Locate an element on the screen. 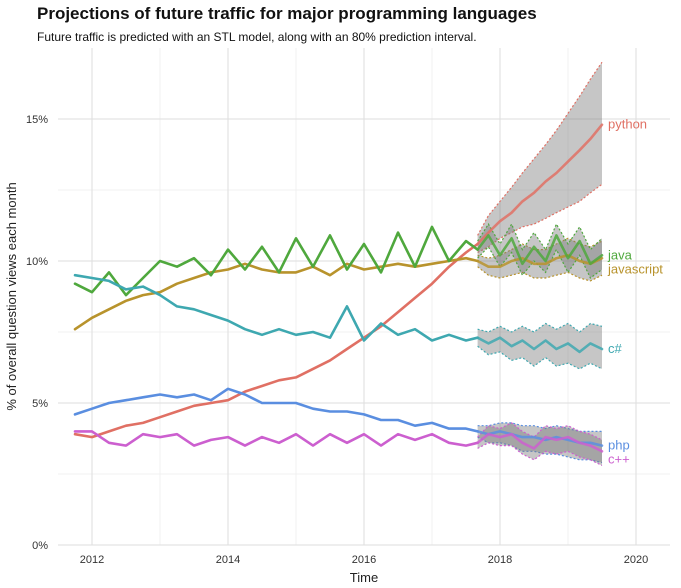 The height and width of the screenshot is (588, 681). interval-upper-c# is located at coordinates (540, 327).